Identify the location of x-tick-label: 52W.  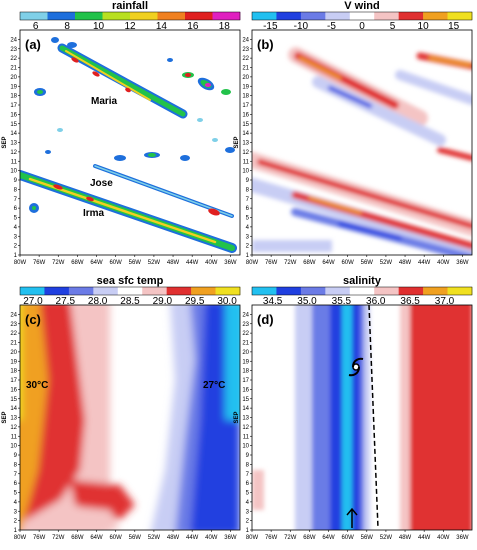
(386, 538).